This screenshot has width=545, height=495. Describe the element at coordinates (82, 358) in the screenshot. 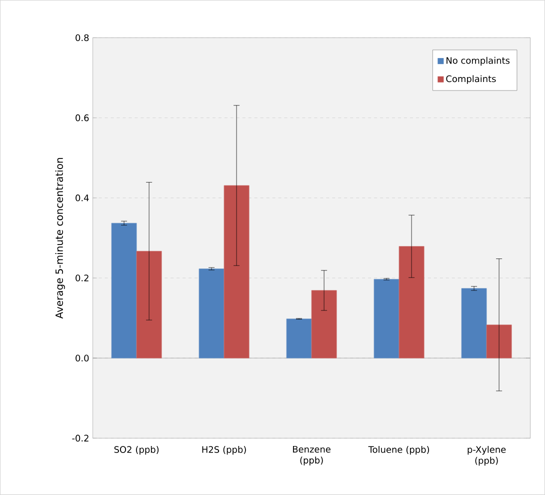

I see `y-tick-label: 0.0` at that location.